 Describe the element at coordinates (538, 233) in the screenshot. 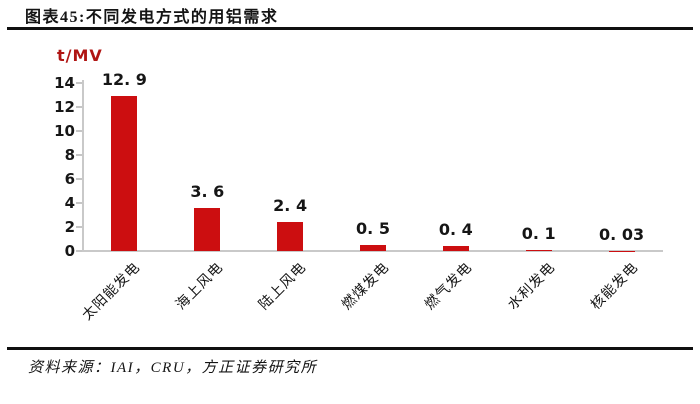

I see `bar-value-label: 0. 1` at that location.